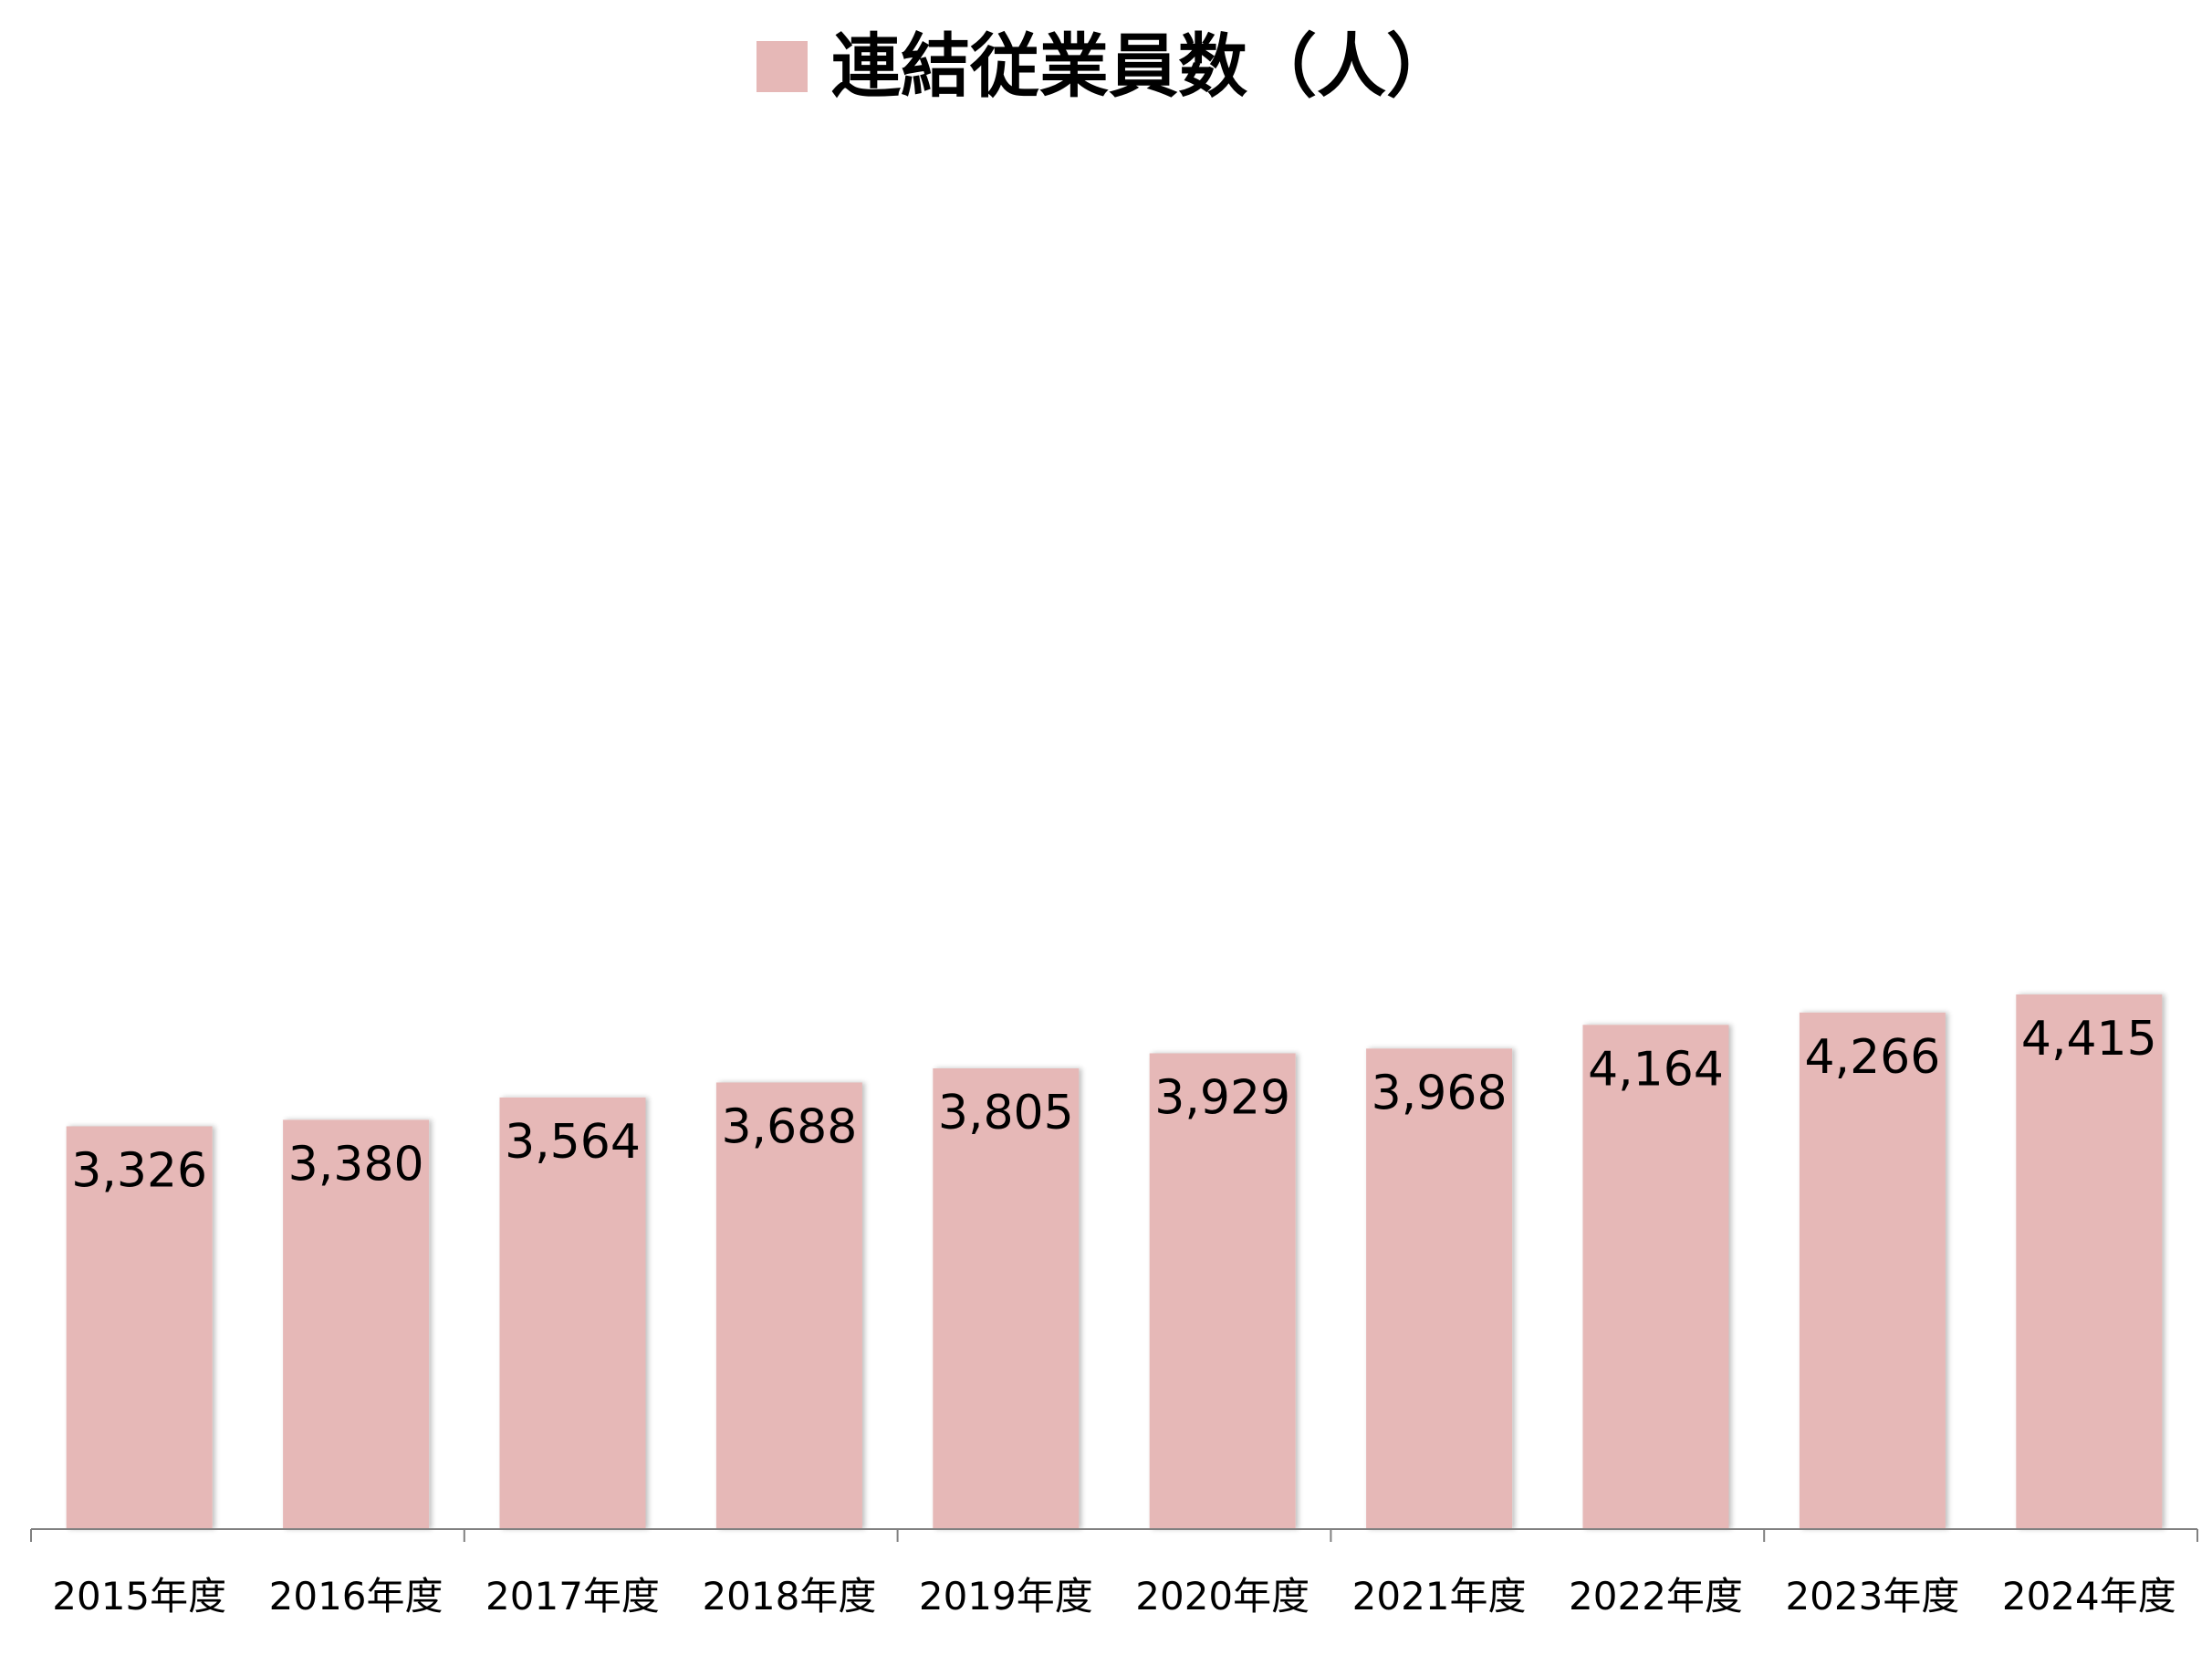 This screenshot has height=1676, width=2212. Describe the element at coordinates (1114, 1535) in the screenshot. I see `x-axis` at that location.